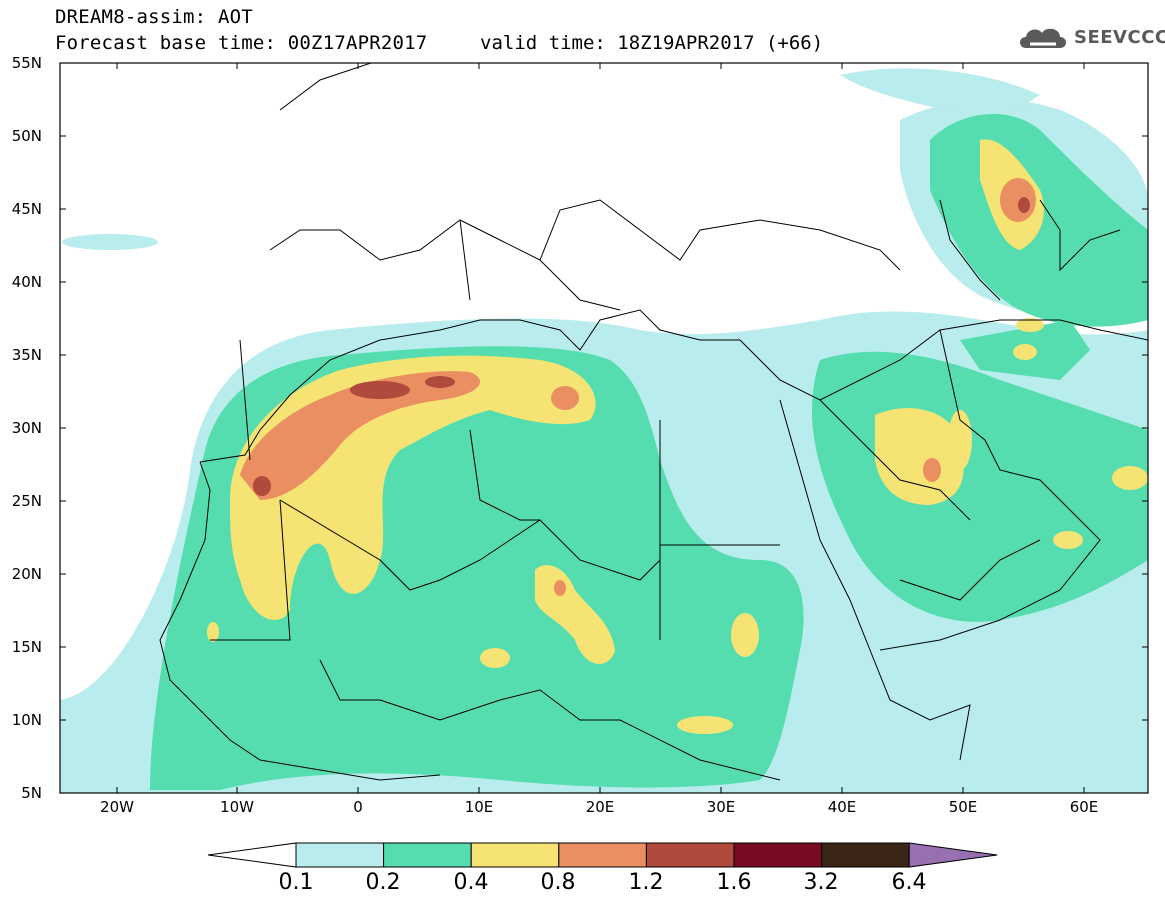 The height and width of the screenshot is (905, 1165). I want to click on model-title: DREAM8-assim: AOT, so click(154, 17).